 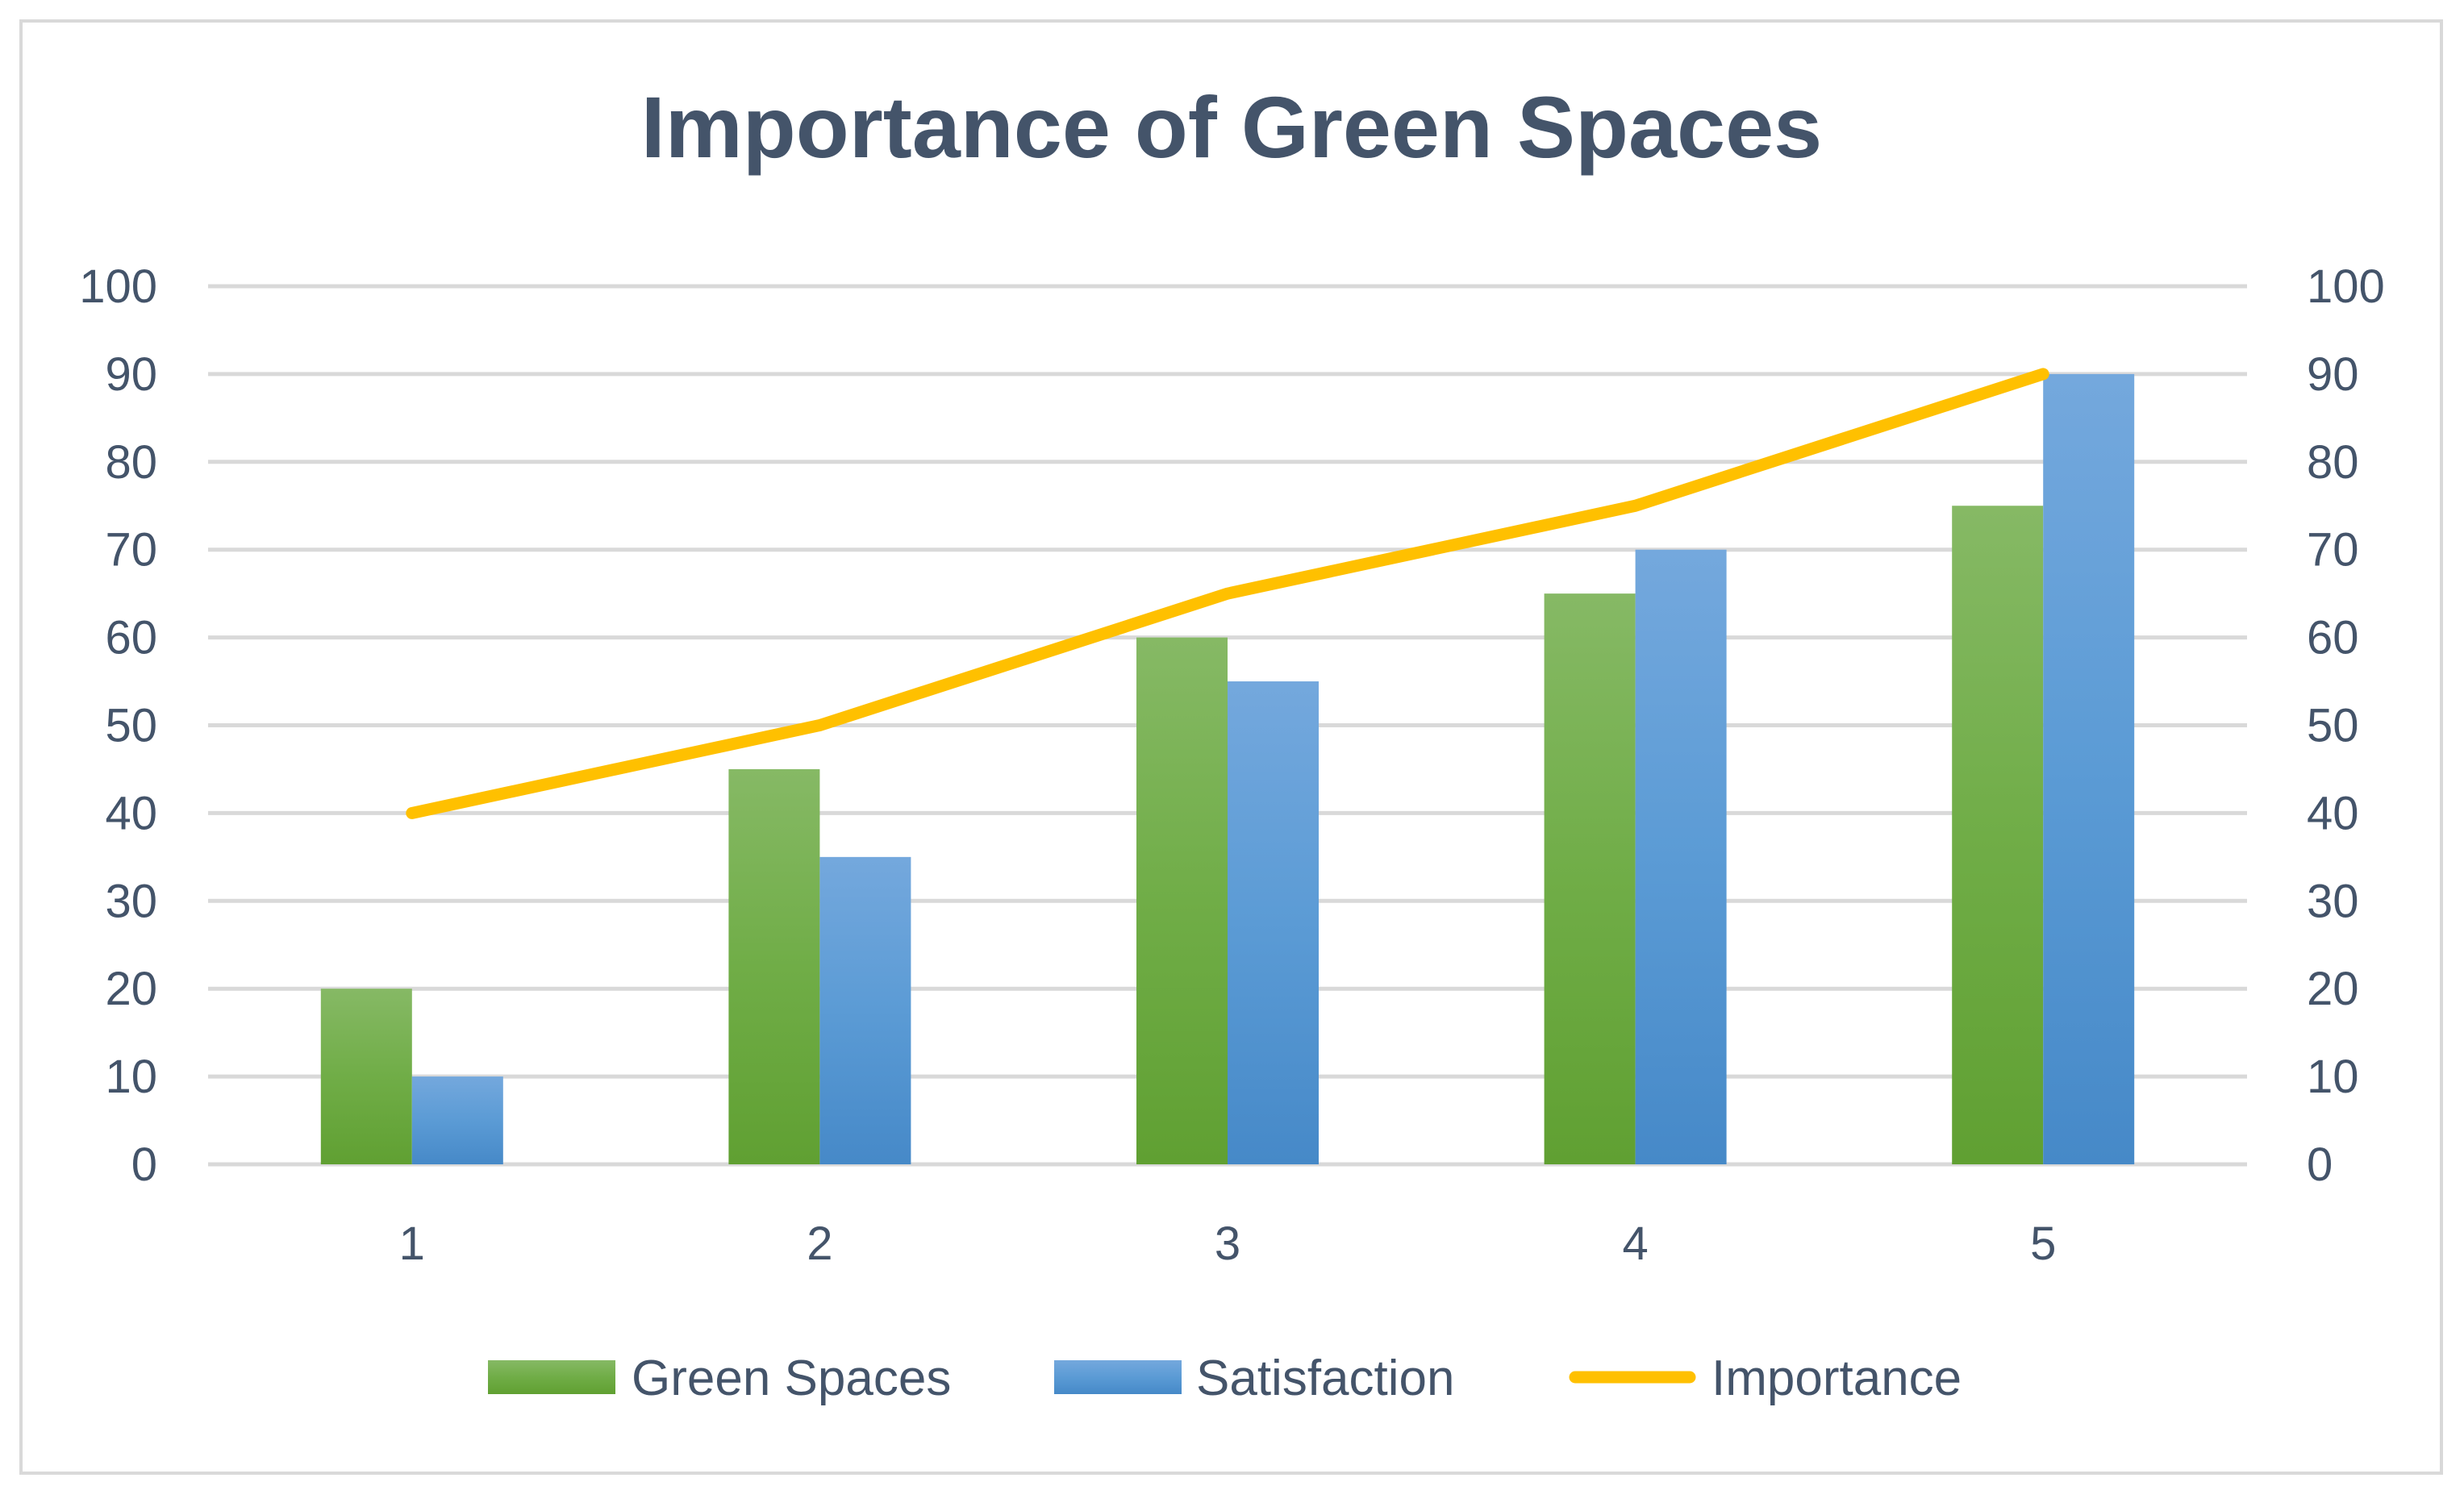 What do you see at coordinates (2333, 374) in the screenshot?
I see `y2-axis-tick-label: 90` at bounding box center [2333, 374].